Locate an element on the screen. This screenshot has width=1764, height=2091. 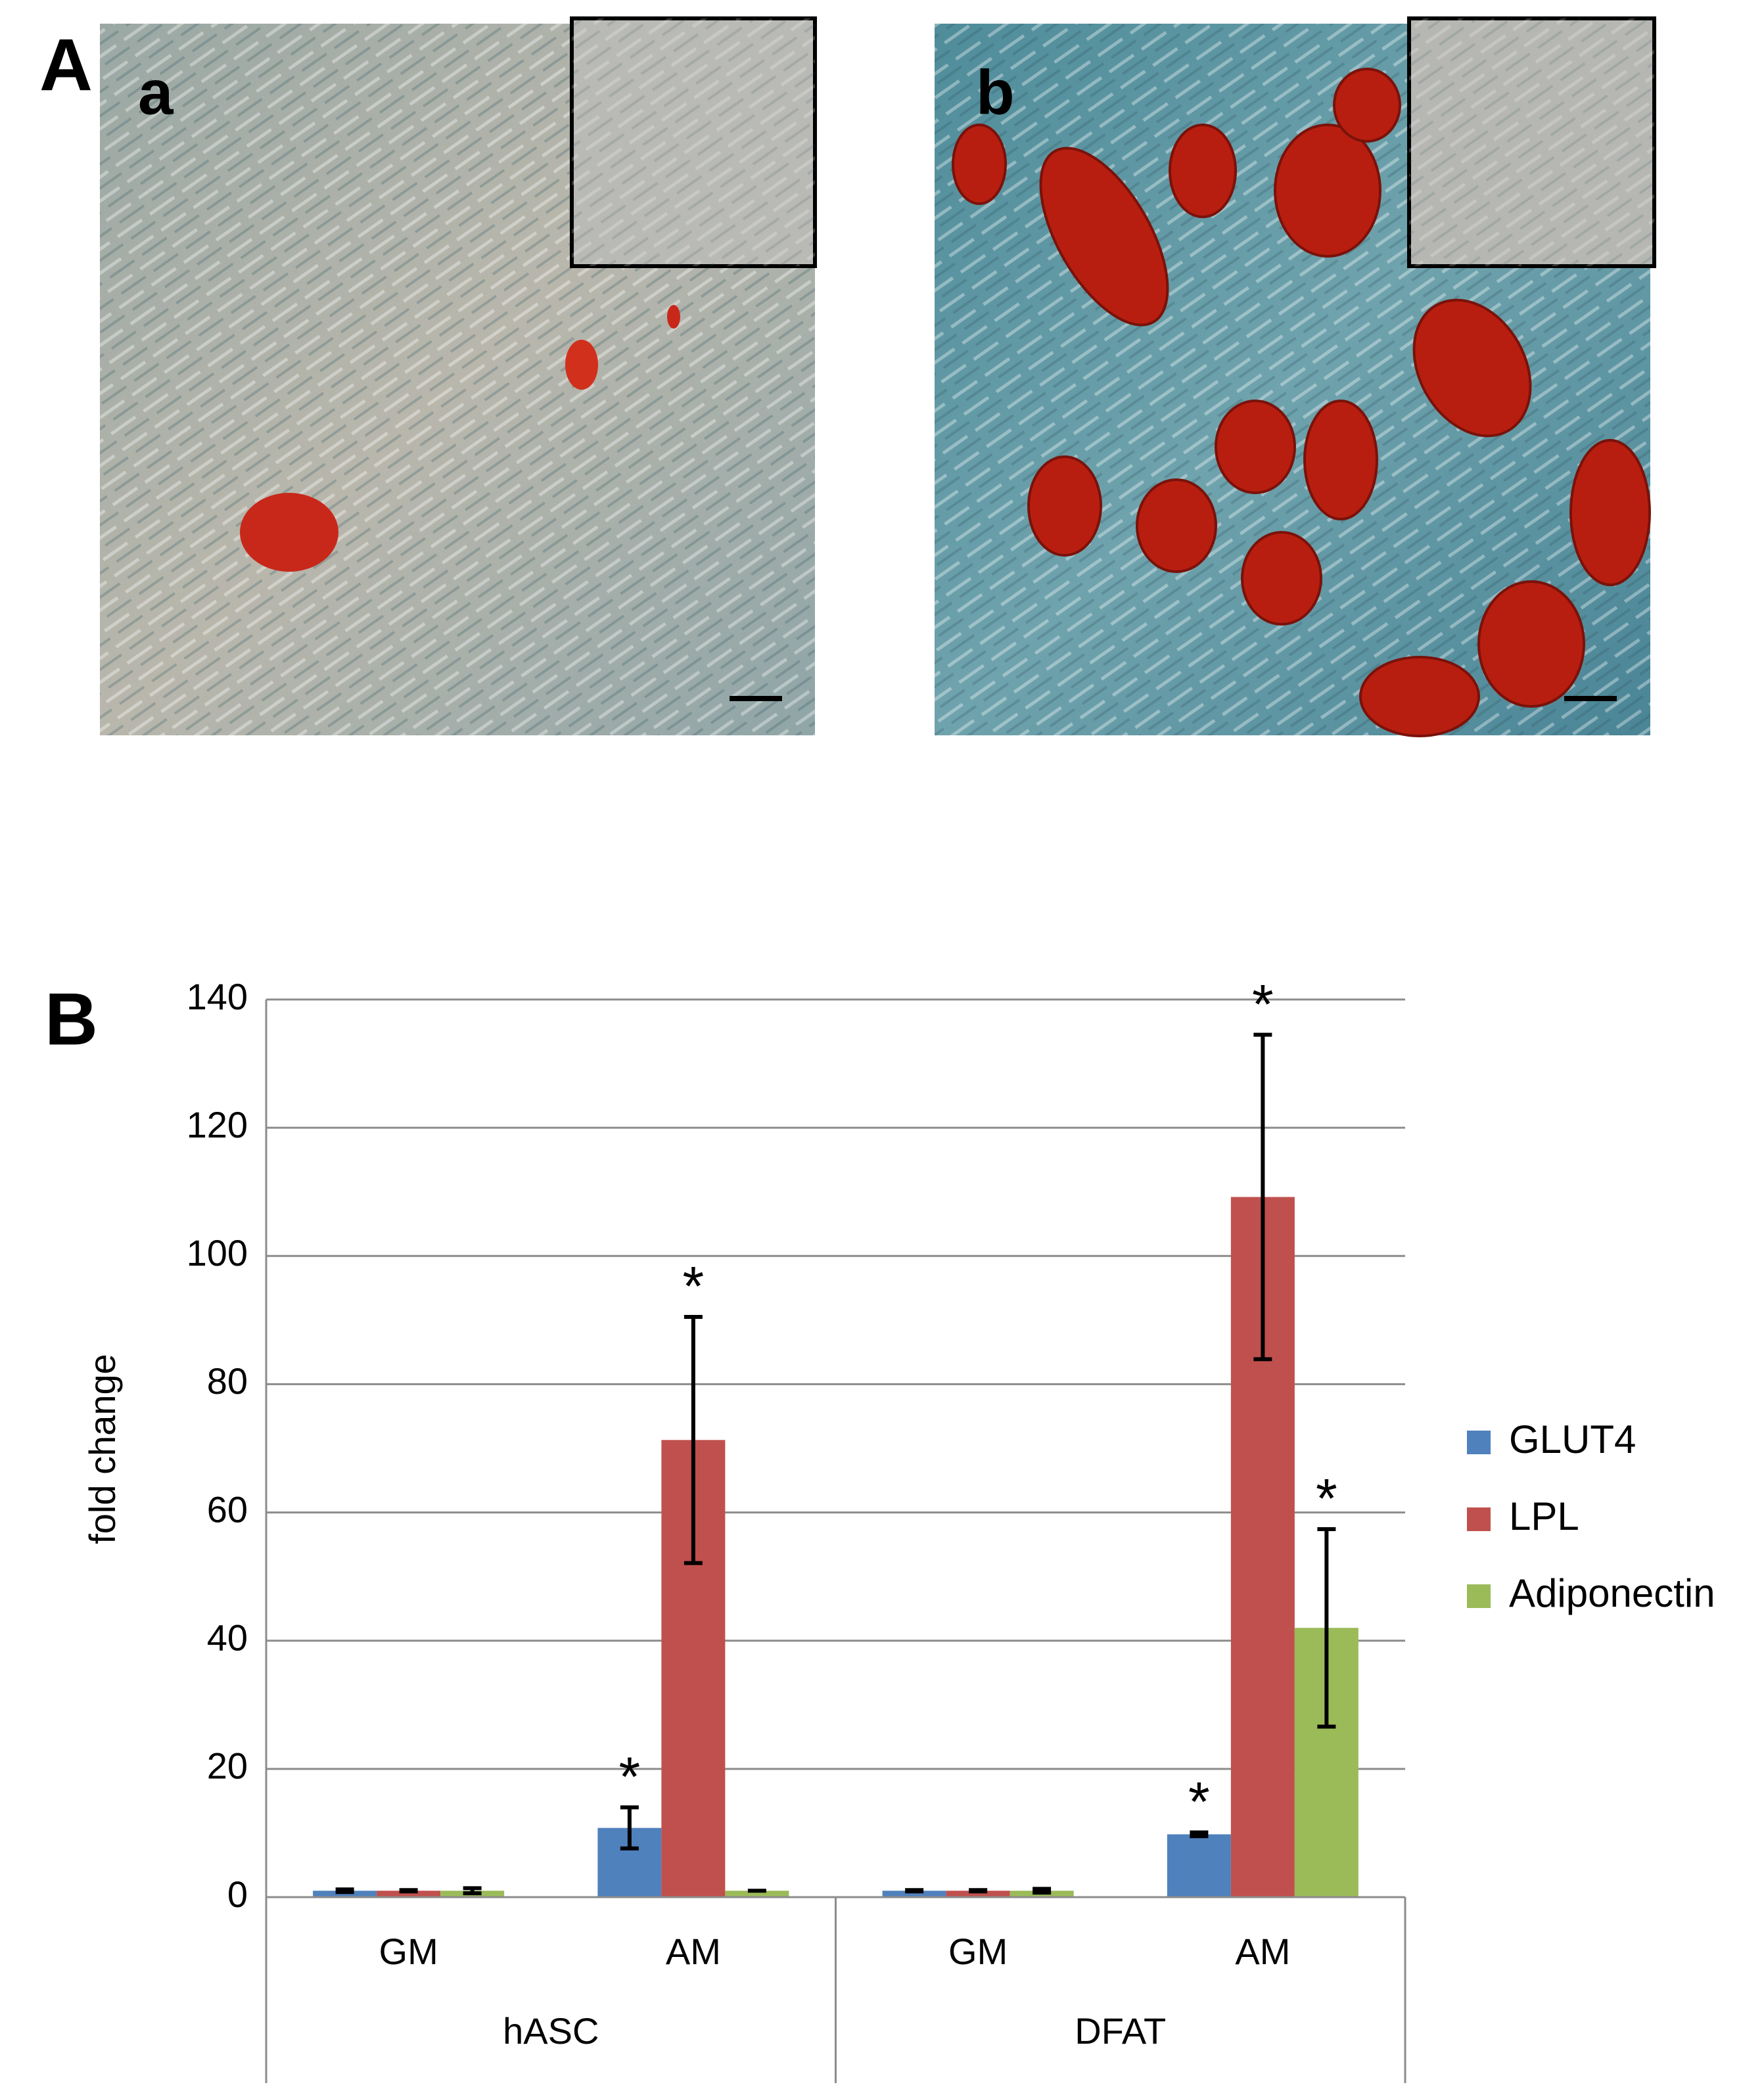
y-tick-label: 0 is located at coordinates (237, 1894).